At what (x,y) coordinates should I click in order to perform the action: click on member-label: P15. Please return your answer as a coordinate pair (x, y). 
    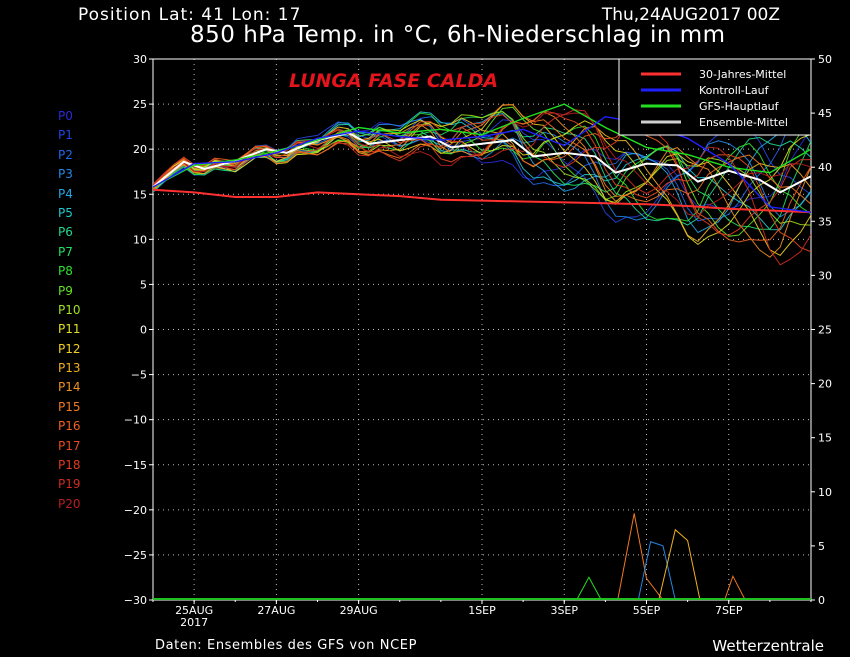
    Looking at the image, I should click on (69, 406).